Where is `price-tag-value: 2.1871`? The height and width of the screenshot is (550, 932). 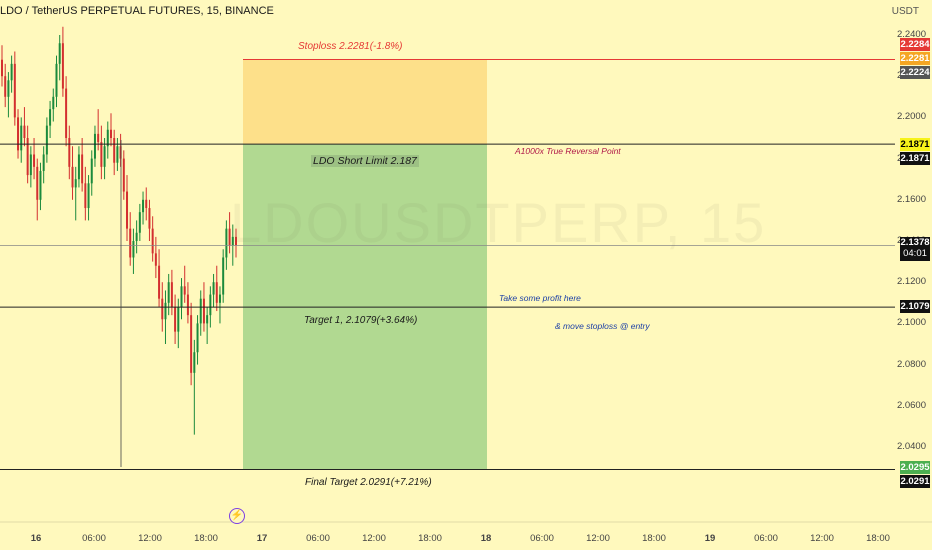
price-tag-value: 2.1871 is located at coordinates (915, 144).